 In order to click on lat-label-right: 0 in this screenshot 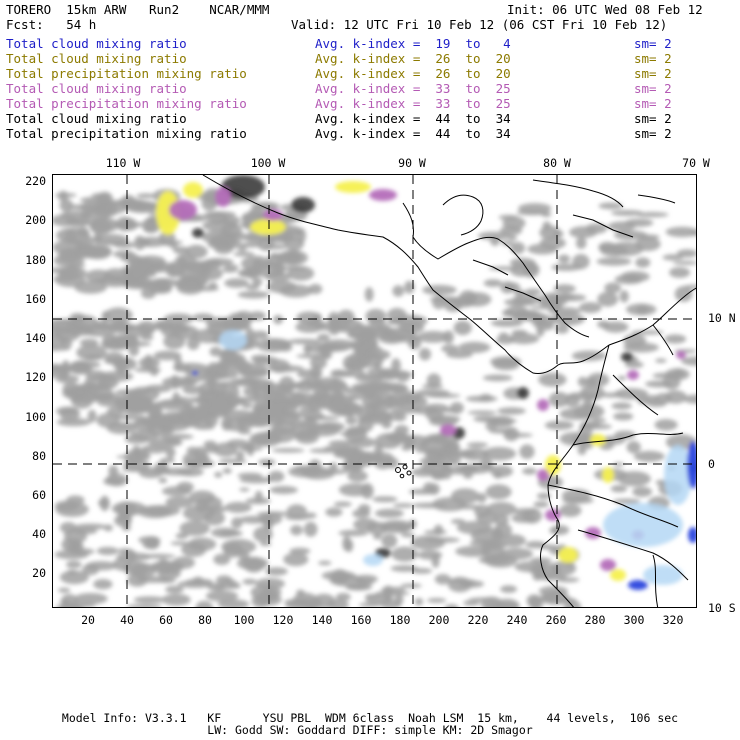, I will do `click(711, 464)`.